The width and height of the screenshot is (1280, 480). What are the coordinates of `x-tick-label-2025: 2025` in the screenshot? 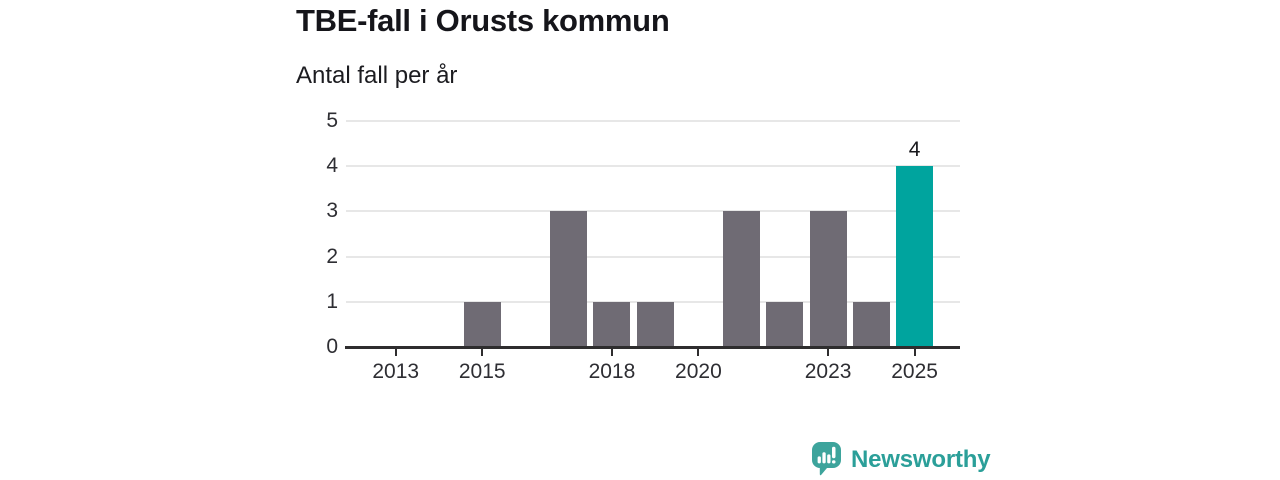 It's located at (914, 371).